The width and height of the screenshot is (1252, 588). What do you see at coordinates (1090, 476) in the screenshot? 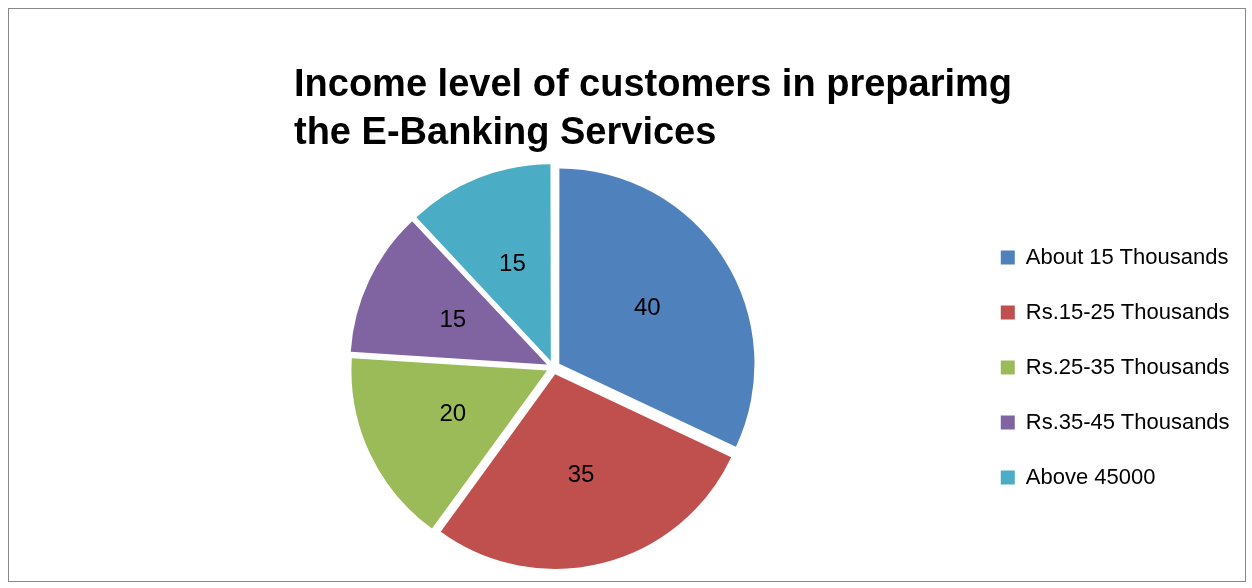
I see `legend-label: Above 45000` at bounding box center [1090, 476].